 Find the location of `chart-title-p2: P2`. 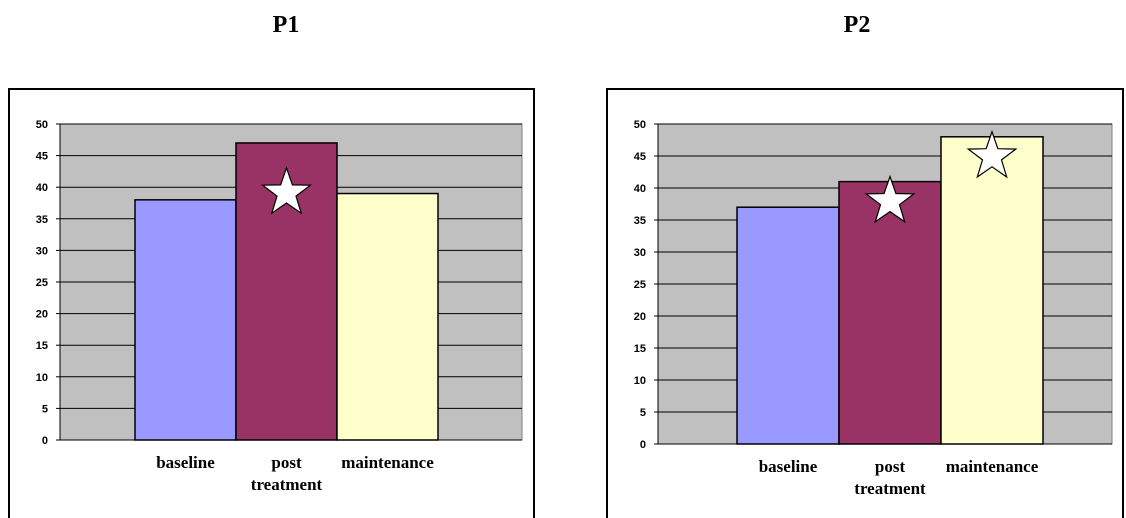

chart-title-p2: P2 is located at coordinates (857, 25).